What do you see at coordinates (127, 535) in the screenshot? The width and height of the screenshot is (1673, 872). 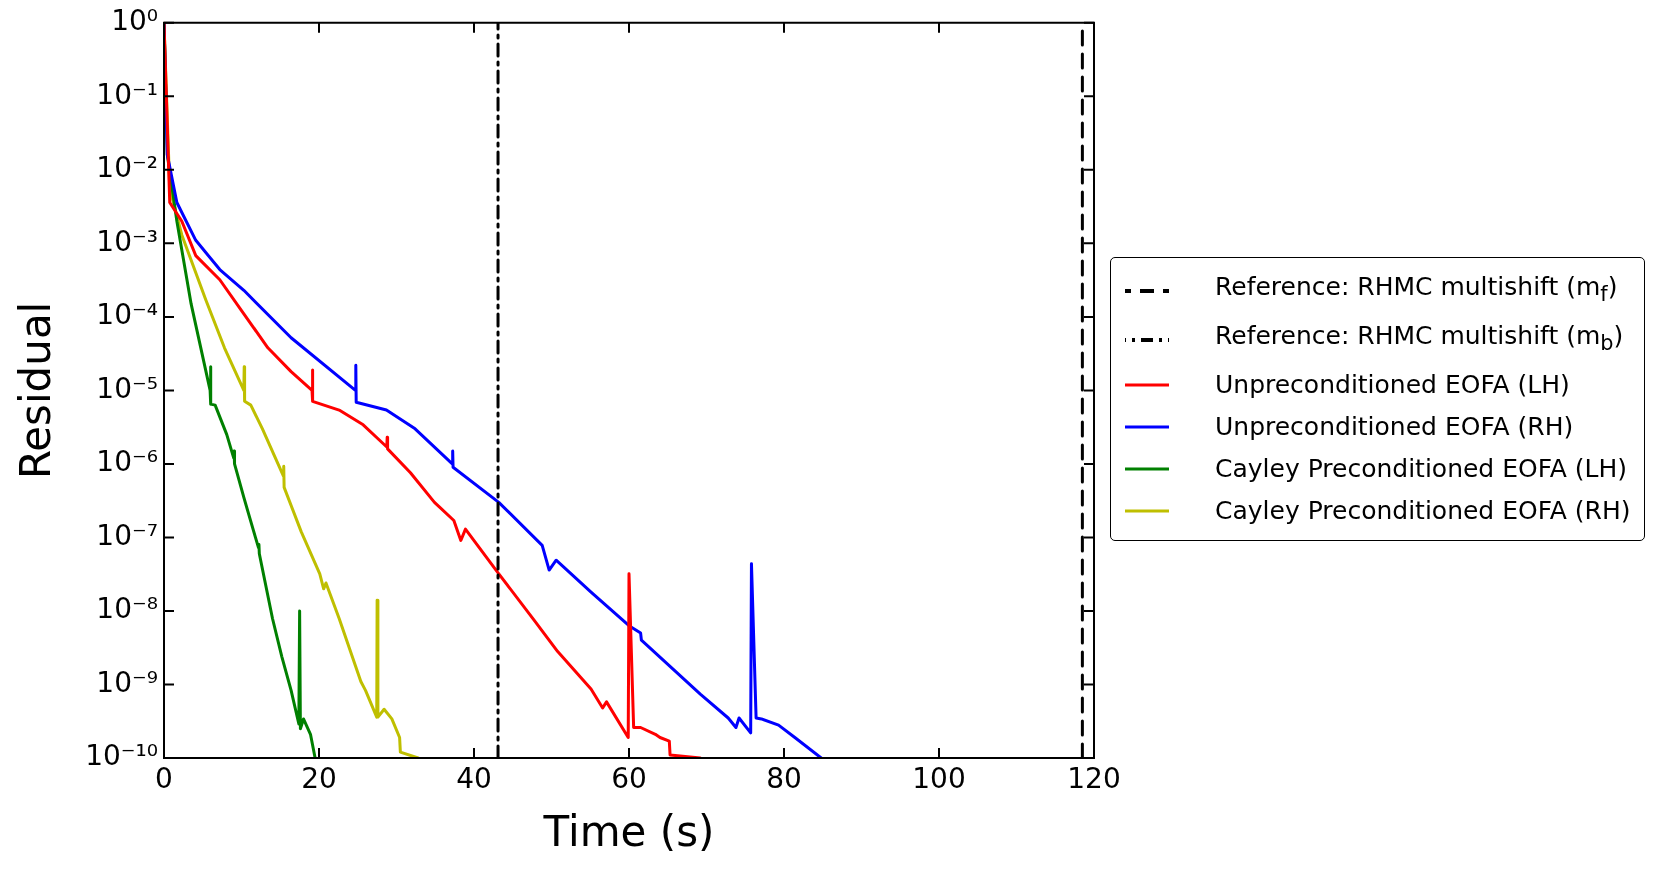 I see `y-tick-label: 10⁻⁷` at bounding box center [127, 535].